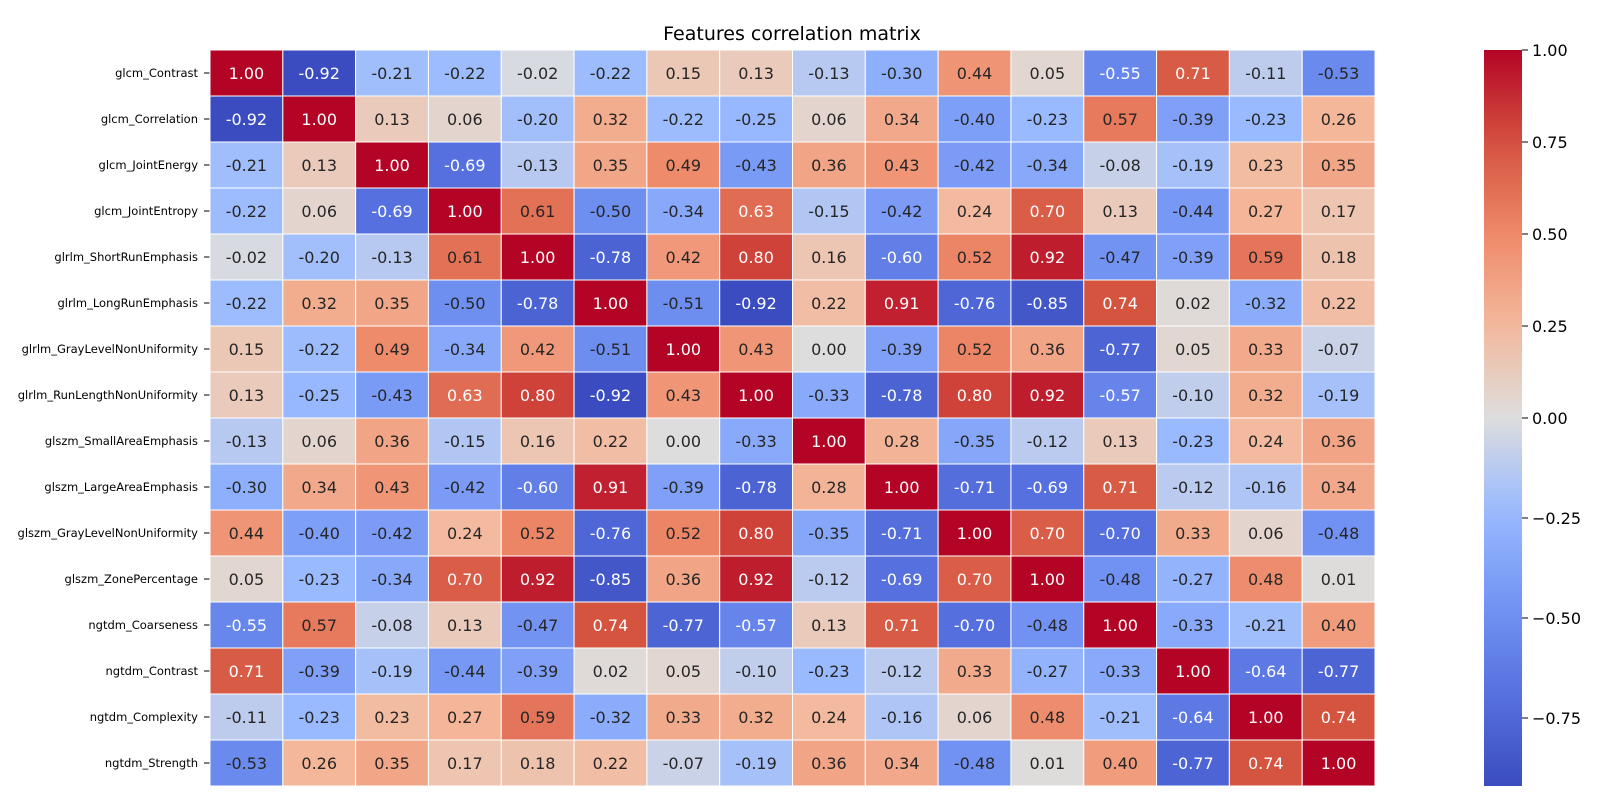  Describe the element at coordinates (246, 717) in the screenshot. I see `cell-value-label: -0.11` at that location.